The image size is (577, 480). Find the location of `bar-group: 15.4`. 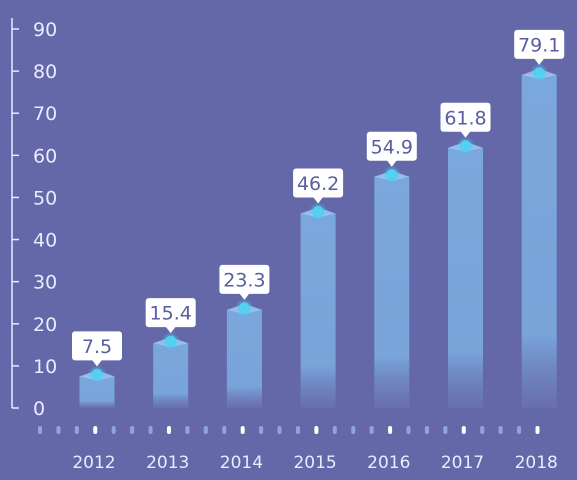

bar-group: 15.4 is located at coordinates (170, 353).